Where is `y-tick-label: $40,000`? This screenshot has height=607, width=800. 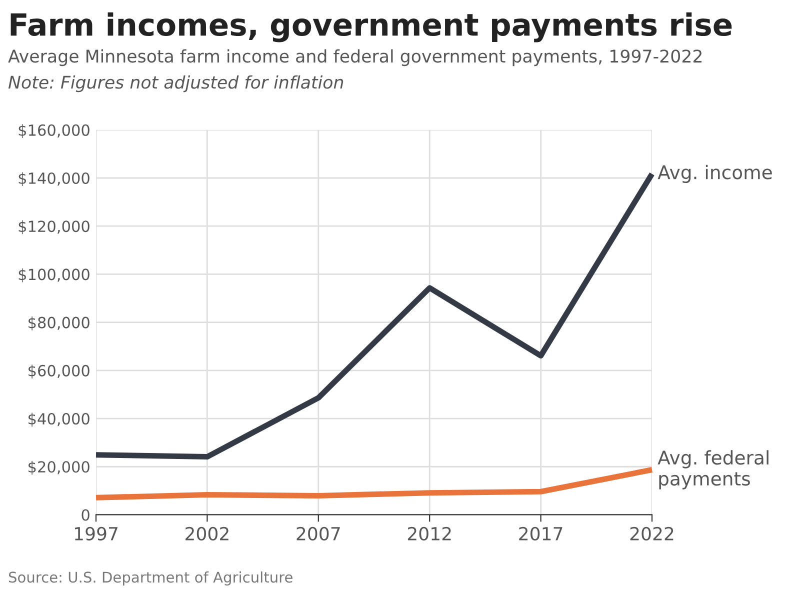 y-tick-label: $40,000 is located at coordinates (59, 419).